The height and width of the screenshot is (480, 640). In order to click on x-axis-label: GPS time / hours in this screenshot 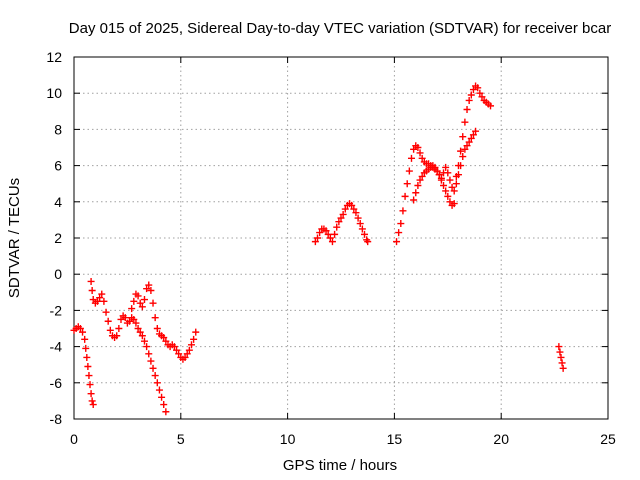, I will do `click(340, 465)`.